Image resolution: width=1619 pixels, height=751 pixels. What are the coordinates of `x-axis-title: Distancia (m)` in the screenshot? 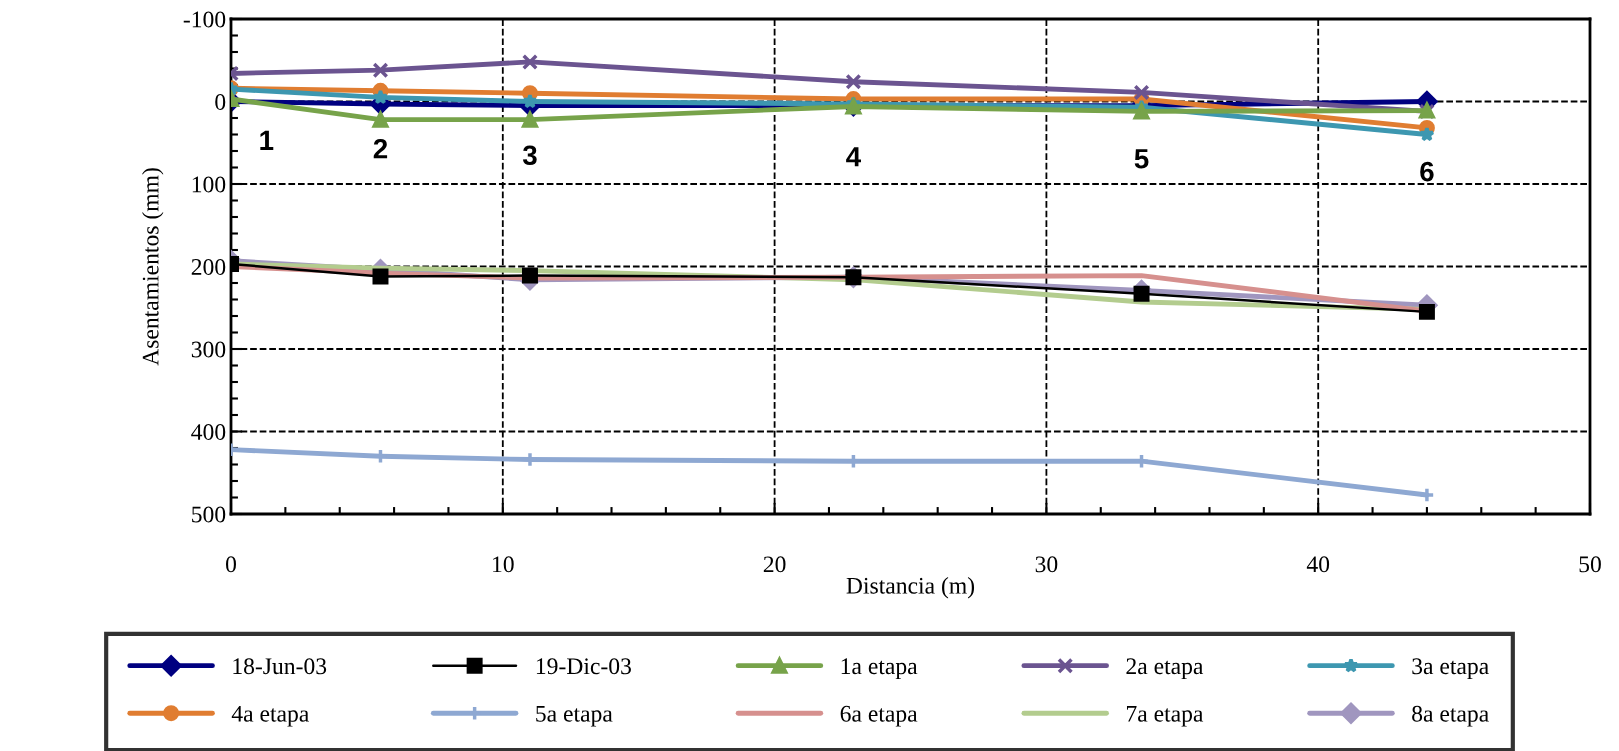 It's located at (910, 588).